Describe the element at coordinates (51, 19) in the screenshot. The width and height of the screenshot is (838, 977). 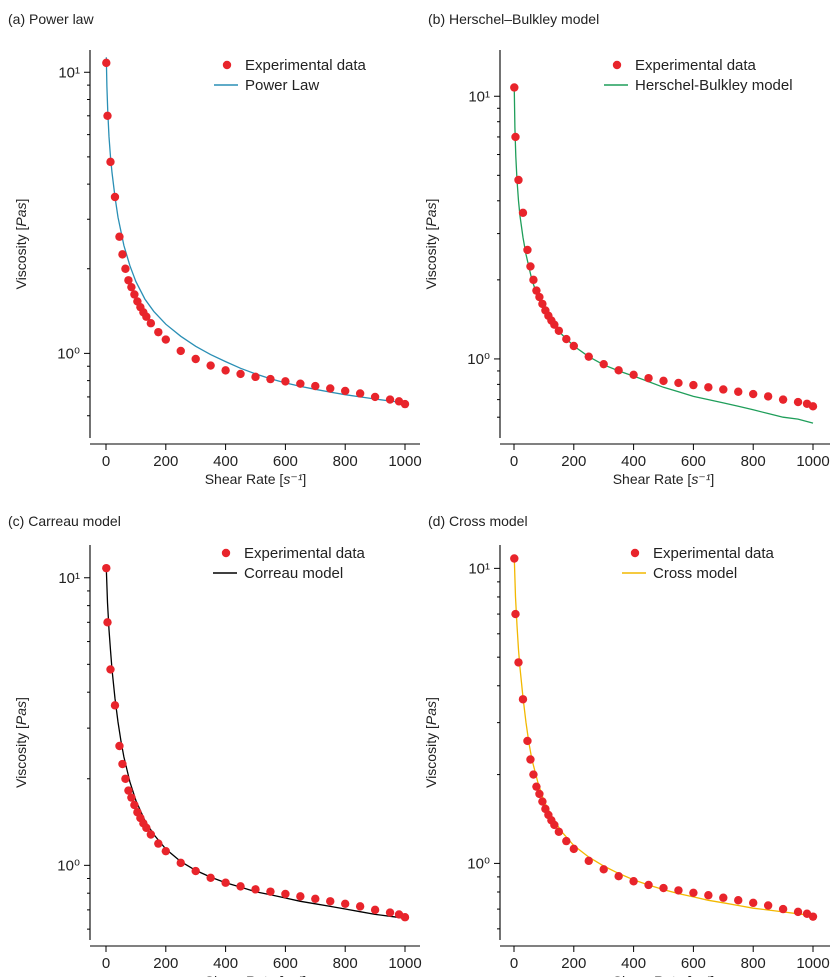
I see `panel-title: (a) Power law` at that location.